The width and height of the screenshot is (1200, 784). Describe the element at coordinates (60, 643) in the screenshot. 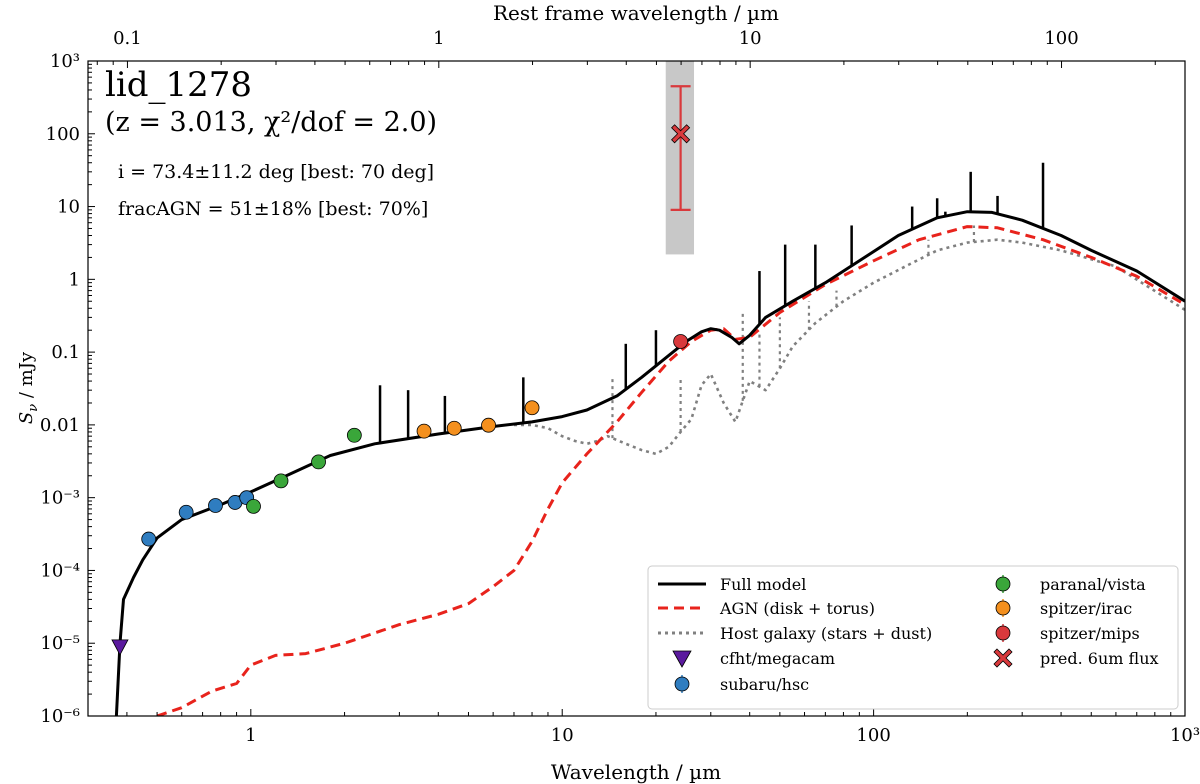

I see `y-tick-label: 10⁻⁵` at that location.